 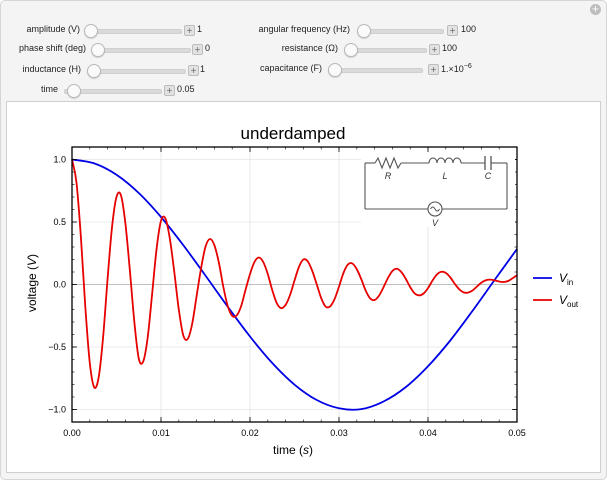 I want to click on legend-vout-sub: out, so click(x=573, y=304).